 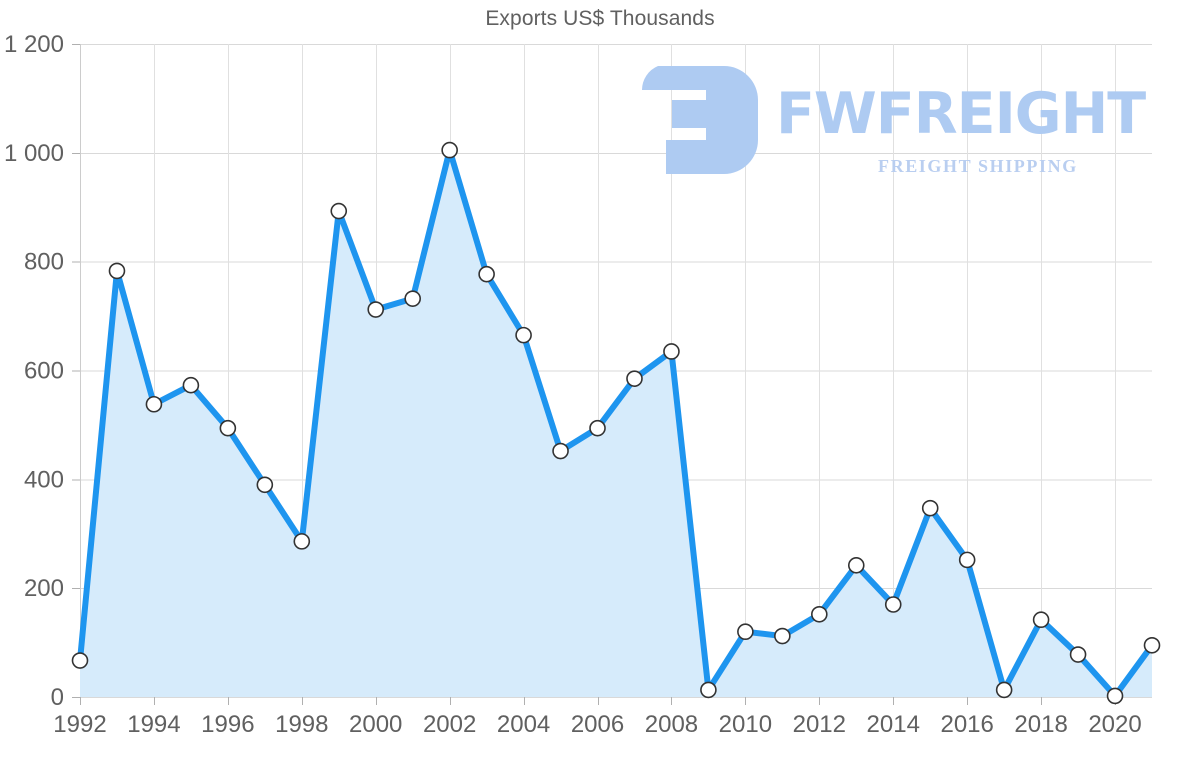 What do you see at coordinates (153, 724) in the screenshot?
I see `x-axis-tick-label: 1994` at bounding box center [153, 724].